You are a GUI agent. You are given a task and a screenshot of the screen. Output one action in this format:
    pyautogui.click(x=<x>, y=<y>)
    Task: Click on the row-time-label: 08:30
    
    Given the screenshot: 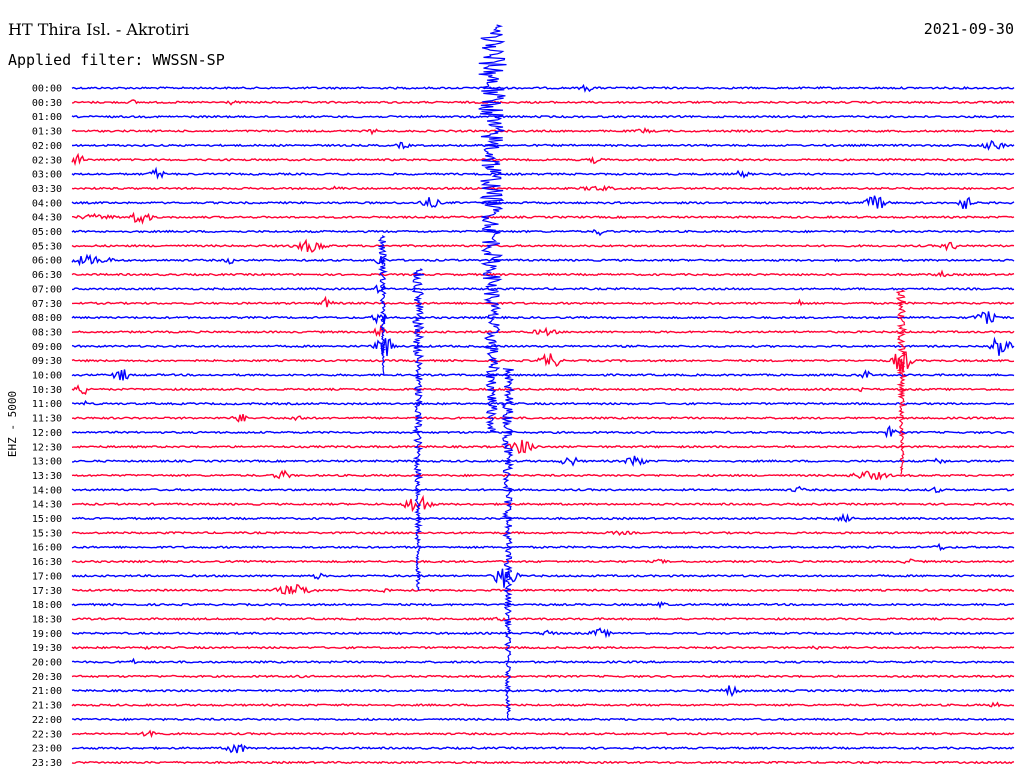 What is the action you would take?
    pyautogui.click(x=47, y=332)
    